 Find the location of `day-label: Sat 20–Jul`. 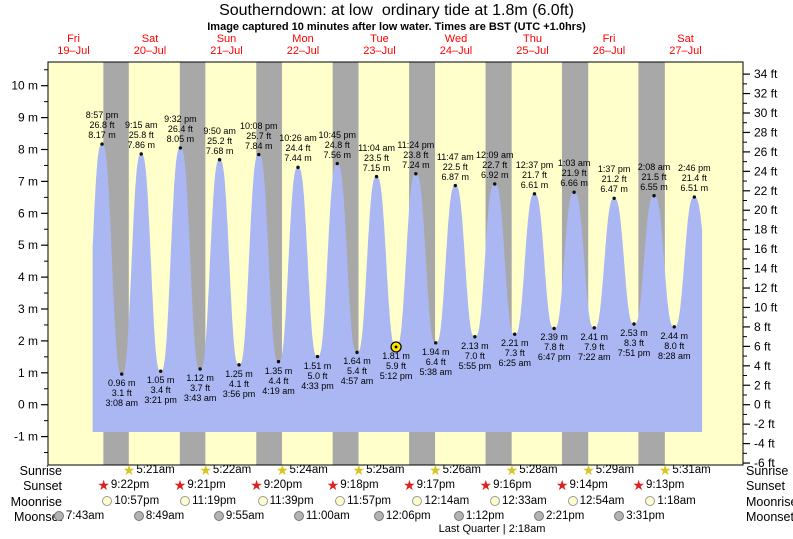

day-label: Sat 20–Jul is located at coordinates (150, 45).